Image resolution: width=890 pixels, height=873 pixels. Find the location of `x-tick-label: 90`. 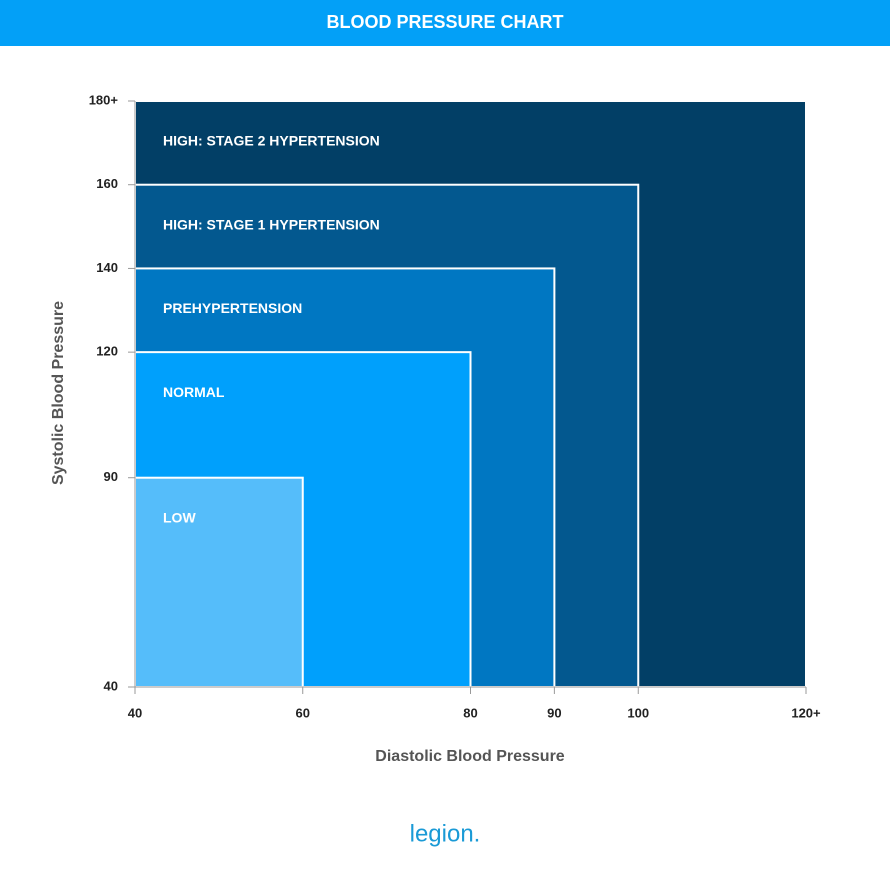

x-tick-label: 90 is located at coordinates (554, 712).